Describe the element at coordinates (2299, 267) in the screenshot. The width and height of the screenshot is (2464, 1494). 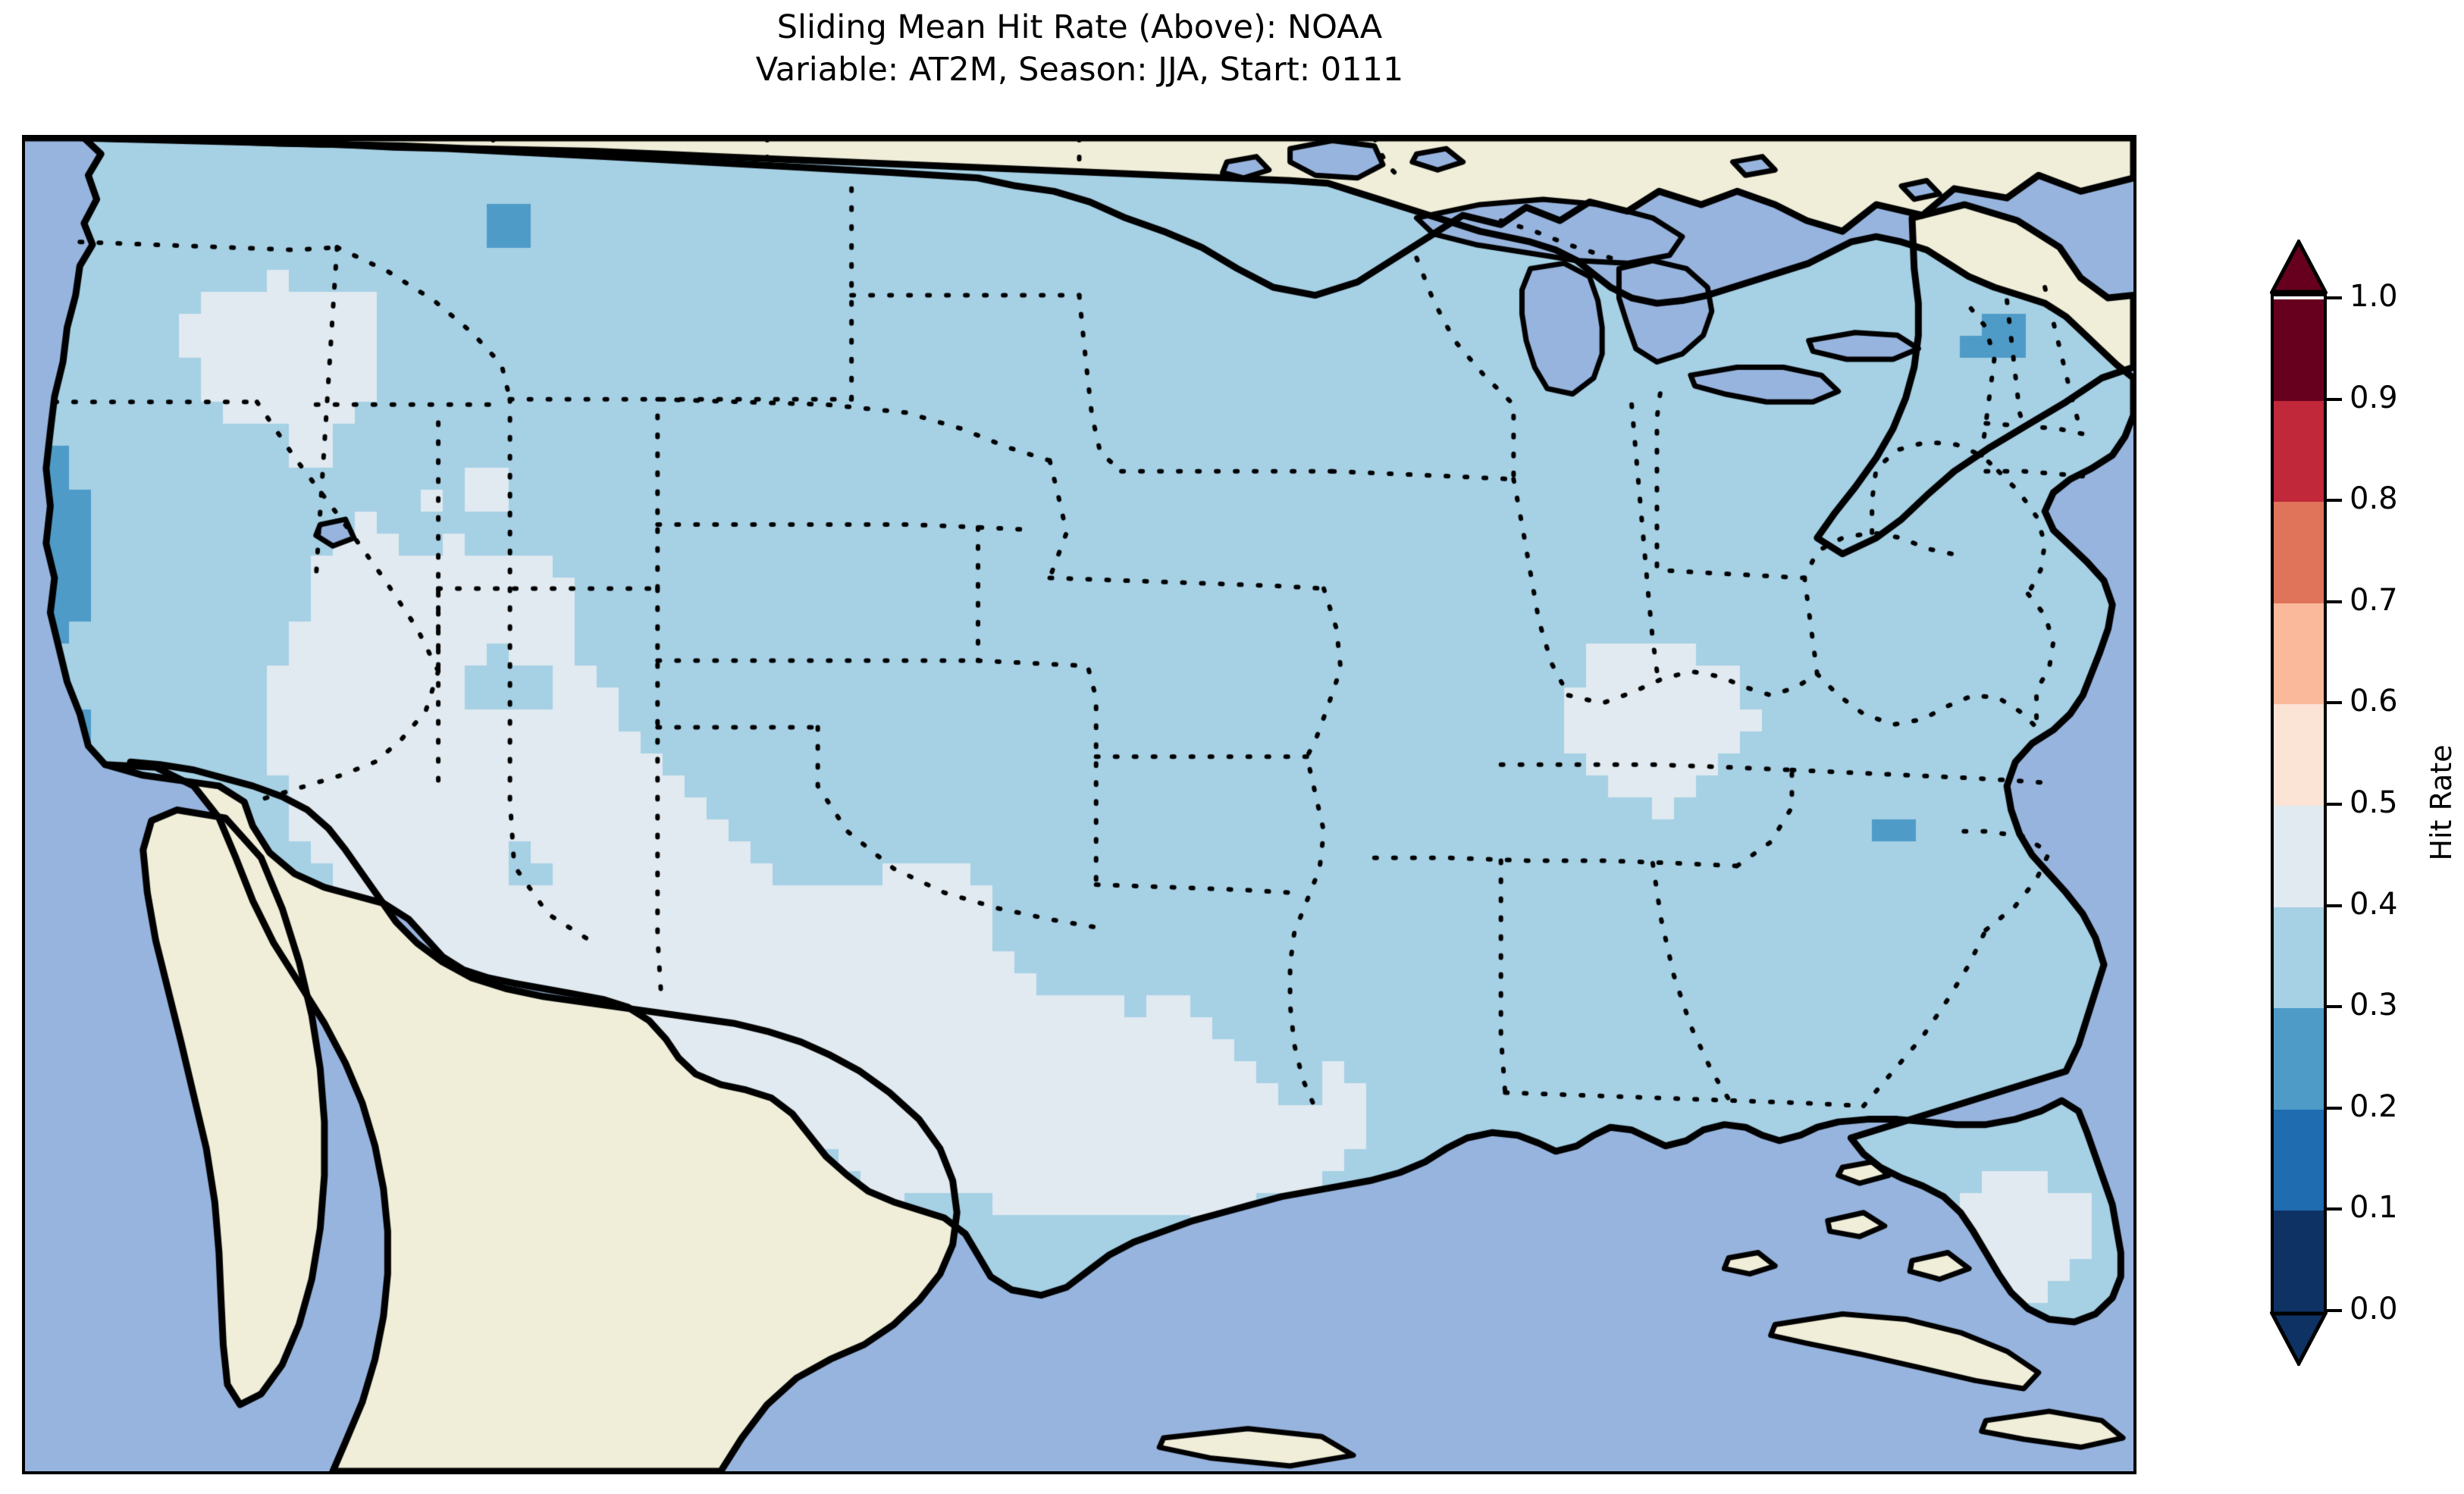
I see `colorbar-extend-top-arrow` at that location.